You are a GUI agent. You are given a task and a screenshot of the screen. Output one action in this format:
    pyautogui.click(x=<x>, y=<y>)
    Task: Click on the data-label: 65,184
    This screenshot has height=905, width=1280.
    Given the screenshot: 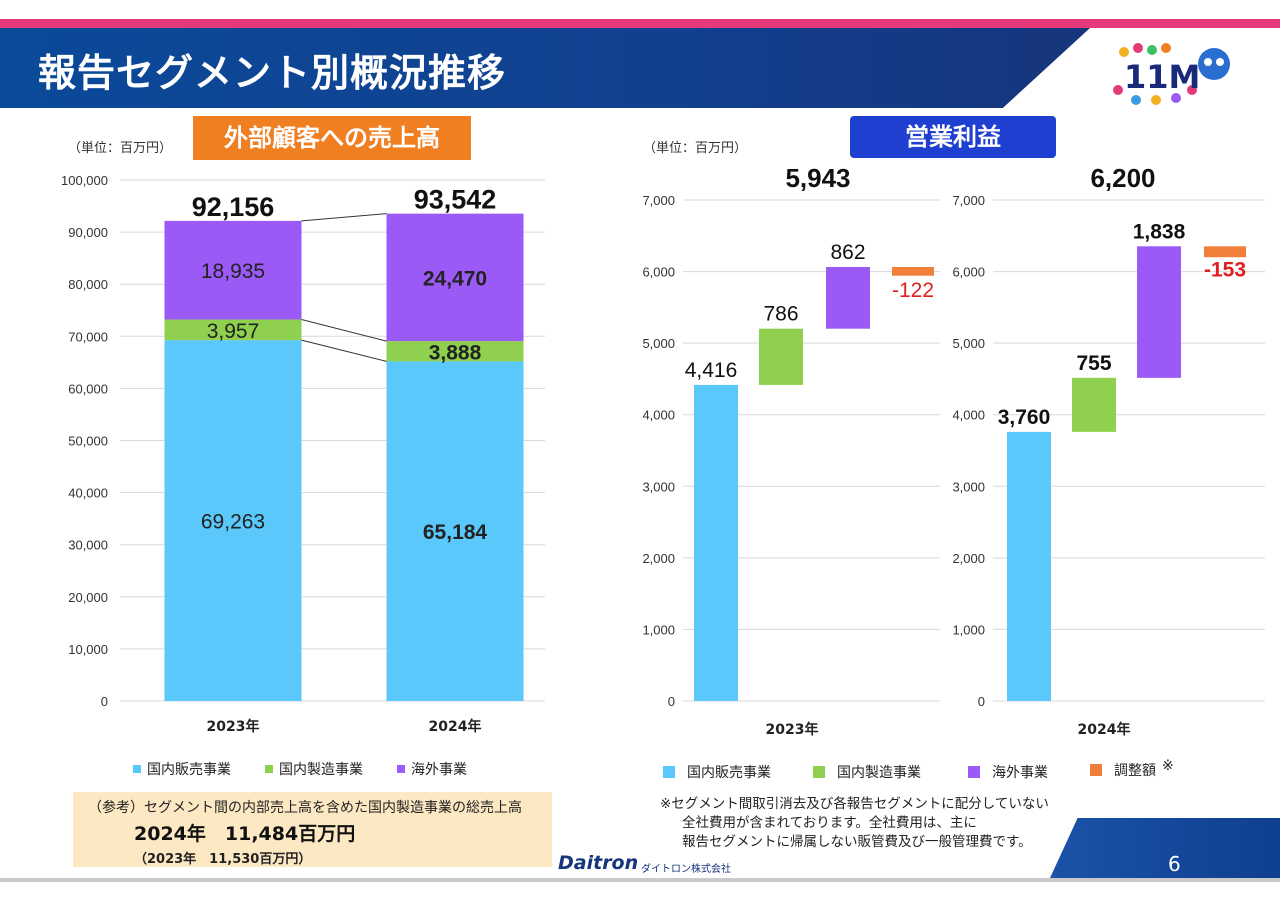 What is the action you would take?
    pyautogui.click(x=455, y=532)
    